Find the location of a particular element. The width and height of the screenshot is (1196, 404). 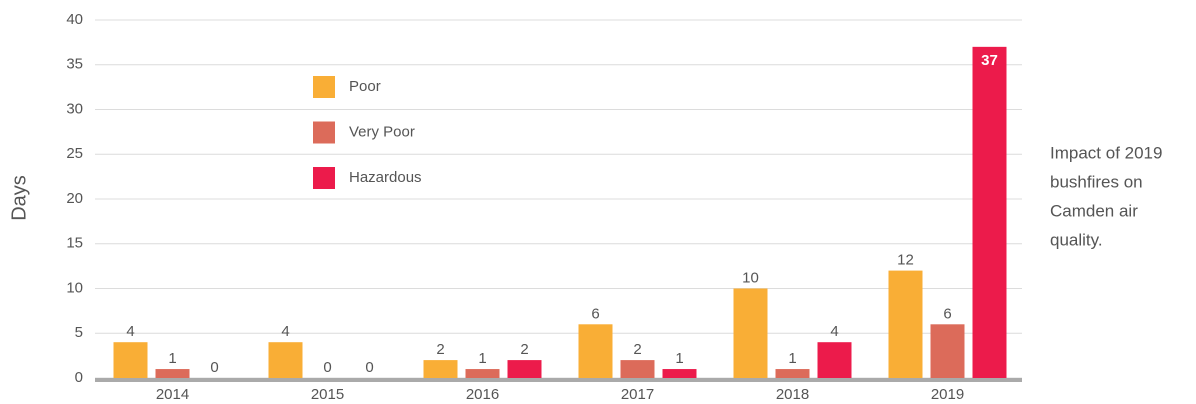

y-tick-label: 20 is located at coordinates (74, 198).